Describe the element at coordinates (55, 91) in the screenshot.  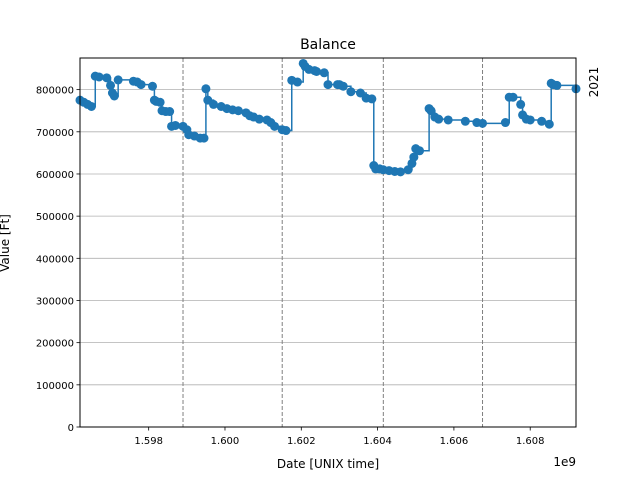
I see `y-tick-label: 800000` at that location.